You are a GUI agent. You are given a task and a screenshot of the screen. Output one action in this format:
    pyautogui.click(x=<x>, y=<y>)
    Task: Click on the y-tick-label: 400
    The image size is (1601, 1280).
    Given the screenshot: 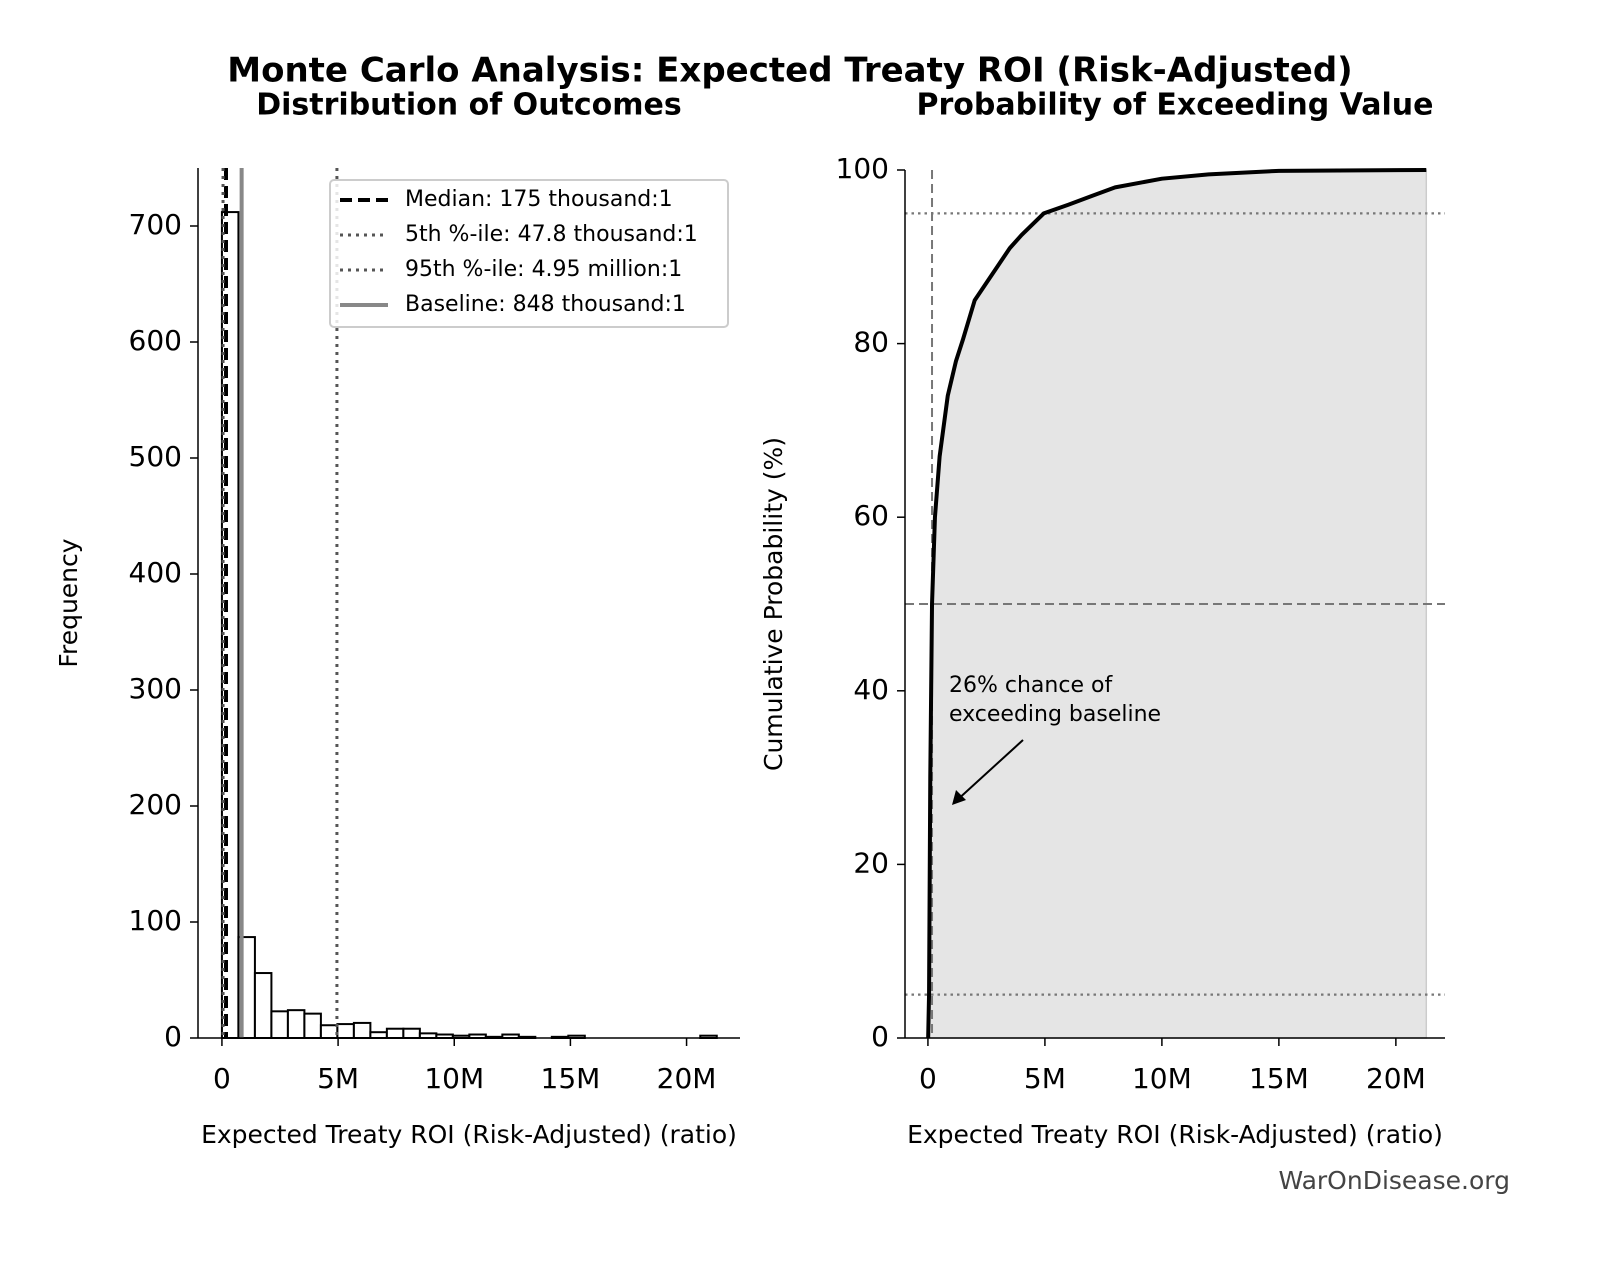 What is the action you would take?
    pyautogui.click(x=155, y=572)
    